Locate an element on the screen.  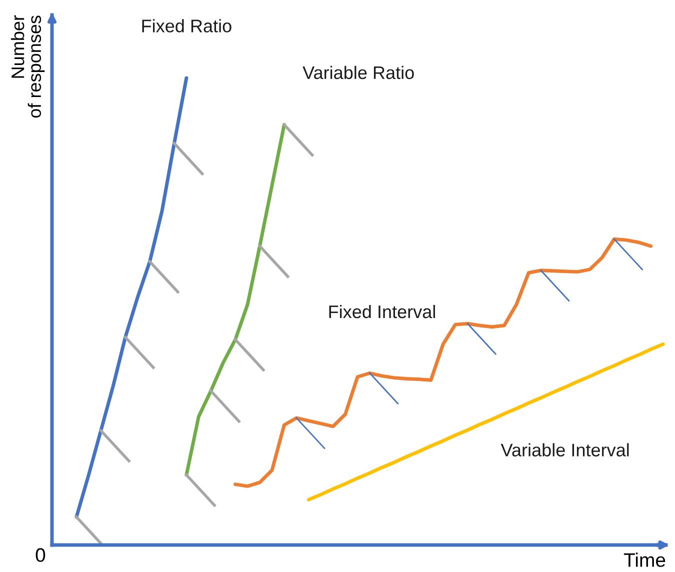
y-axis-title: Number of responses is located at coordinates (27, 66).